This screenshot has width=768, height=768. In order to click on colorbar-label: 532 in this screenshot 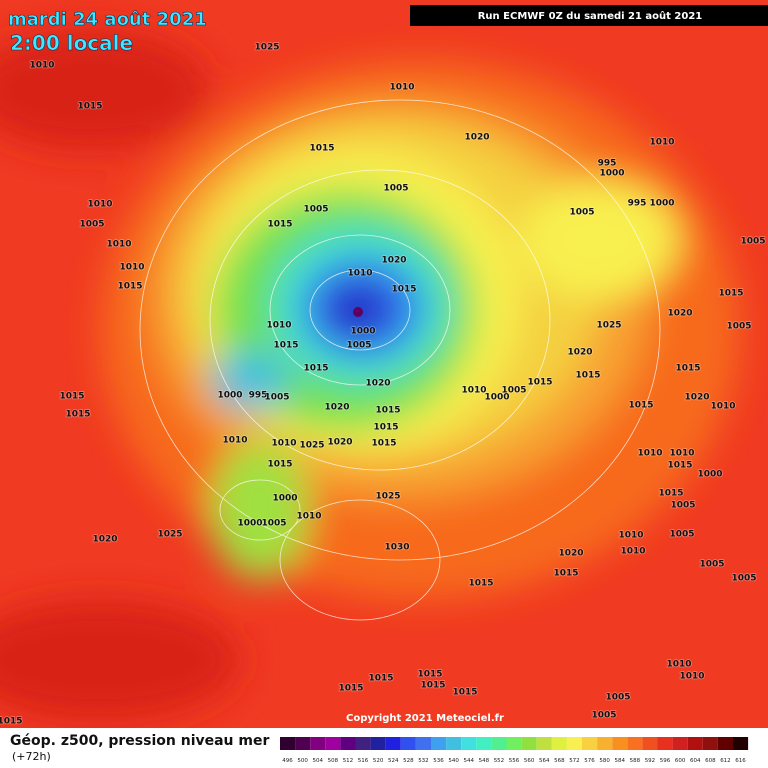, I will do `click(423, 761)`.